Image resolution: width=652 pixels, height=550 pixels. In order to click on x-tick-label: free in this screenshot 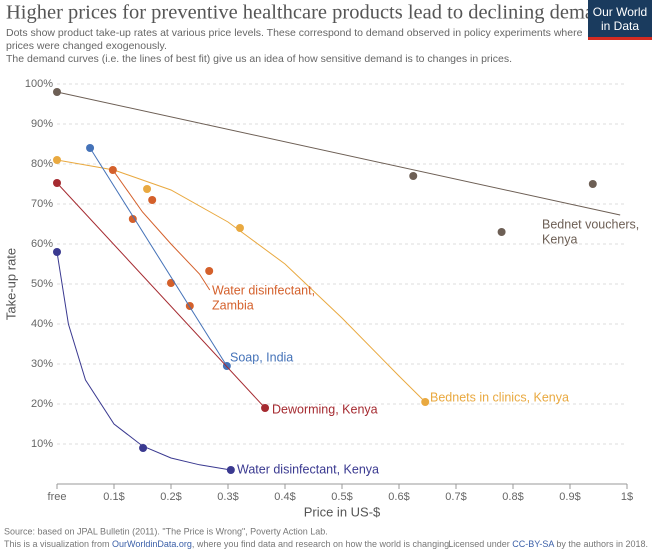, I will do `click(57, 497)`.